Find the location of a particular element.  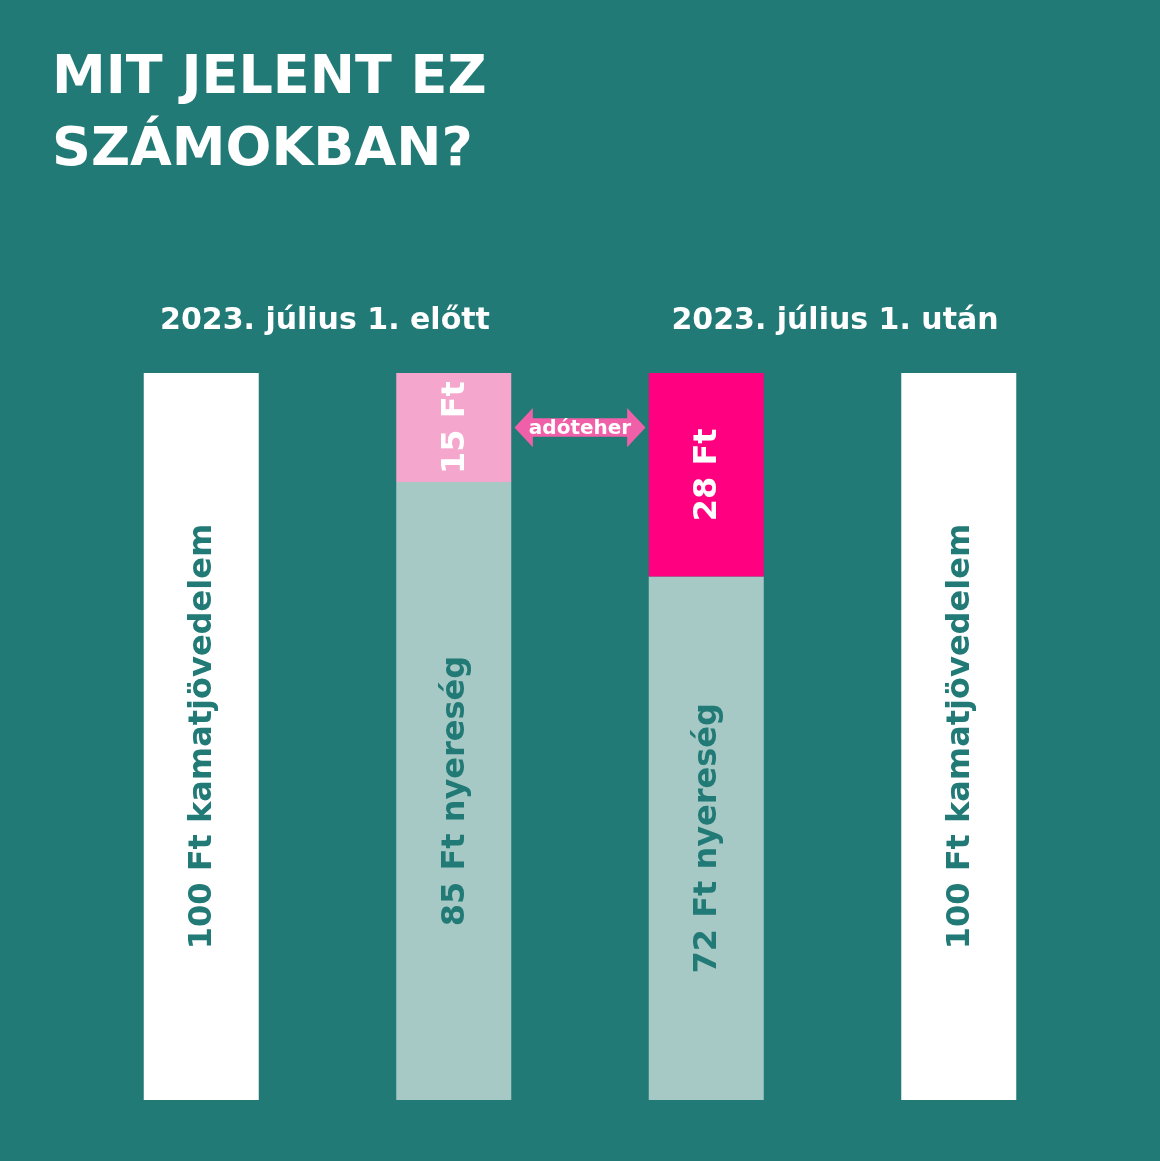

chart-title: MIT JELENT EZ SZÁMOKBAN? is located at coordinates (269, 110).